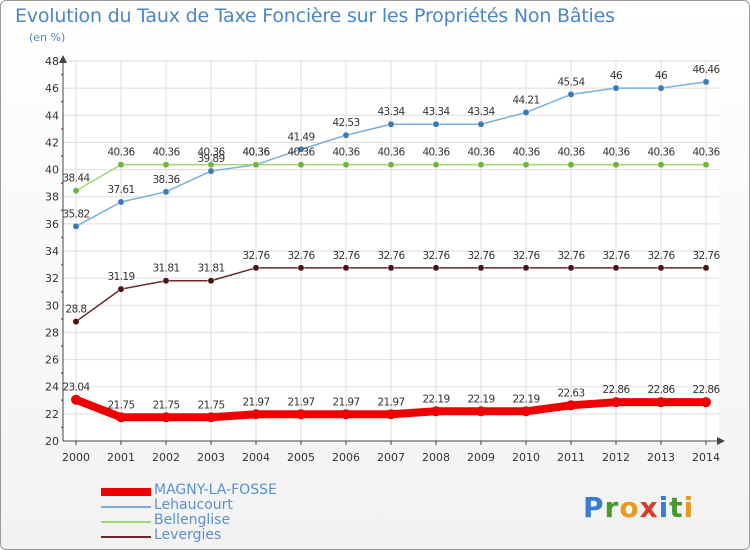 This screenshot has height=550, width=750. What do you see at coordinates (47, 37) in the screenshot?
I see `unit-label: (en %)` at bounding box center [47, 37].